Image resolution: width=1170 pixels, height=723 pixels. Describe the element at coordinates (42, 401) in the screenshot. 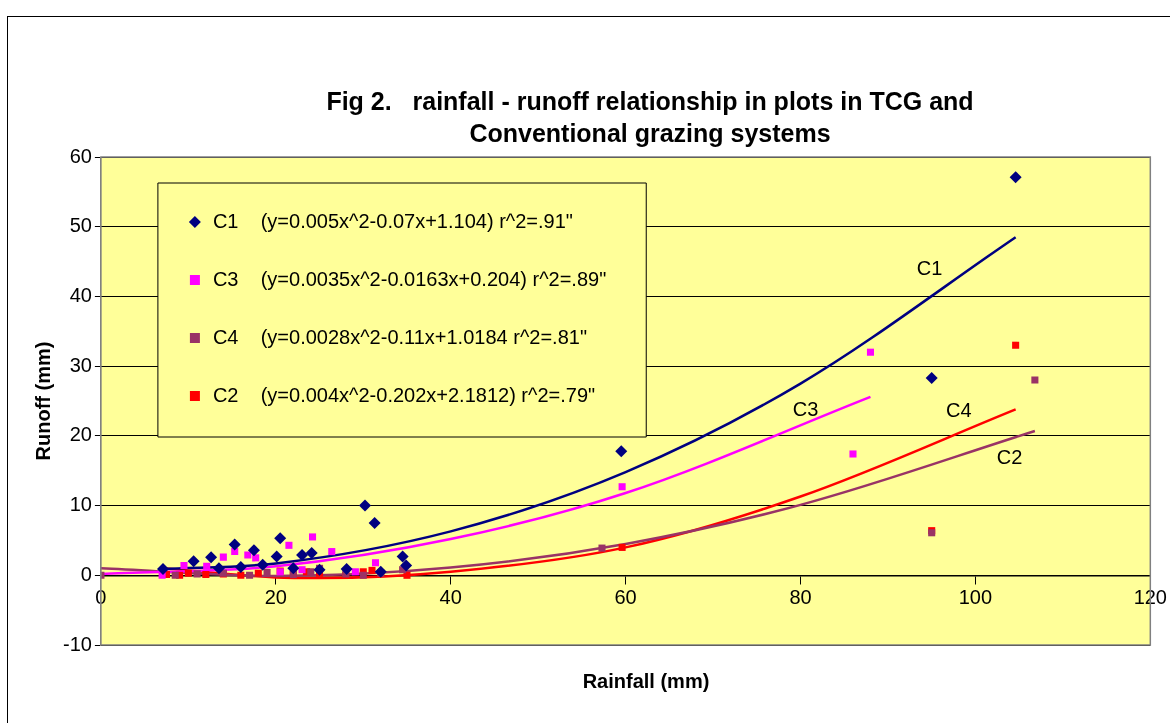

I see `y-axis-title: Runoff (mm)` at that location.